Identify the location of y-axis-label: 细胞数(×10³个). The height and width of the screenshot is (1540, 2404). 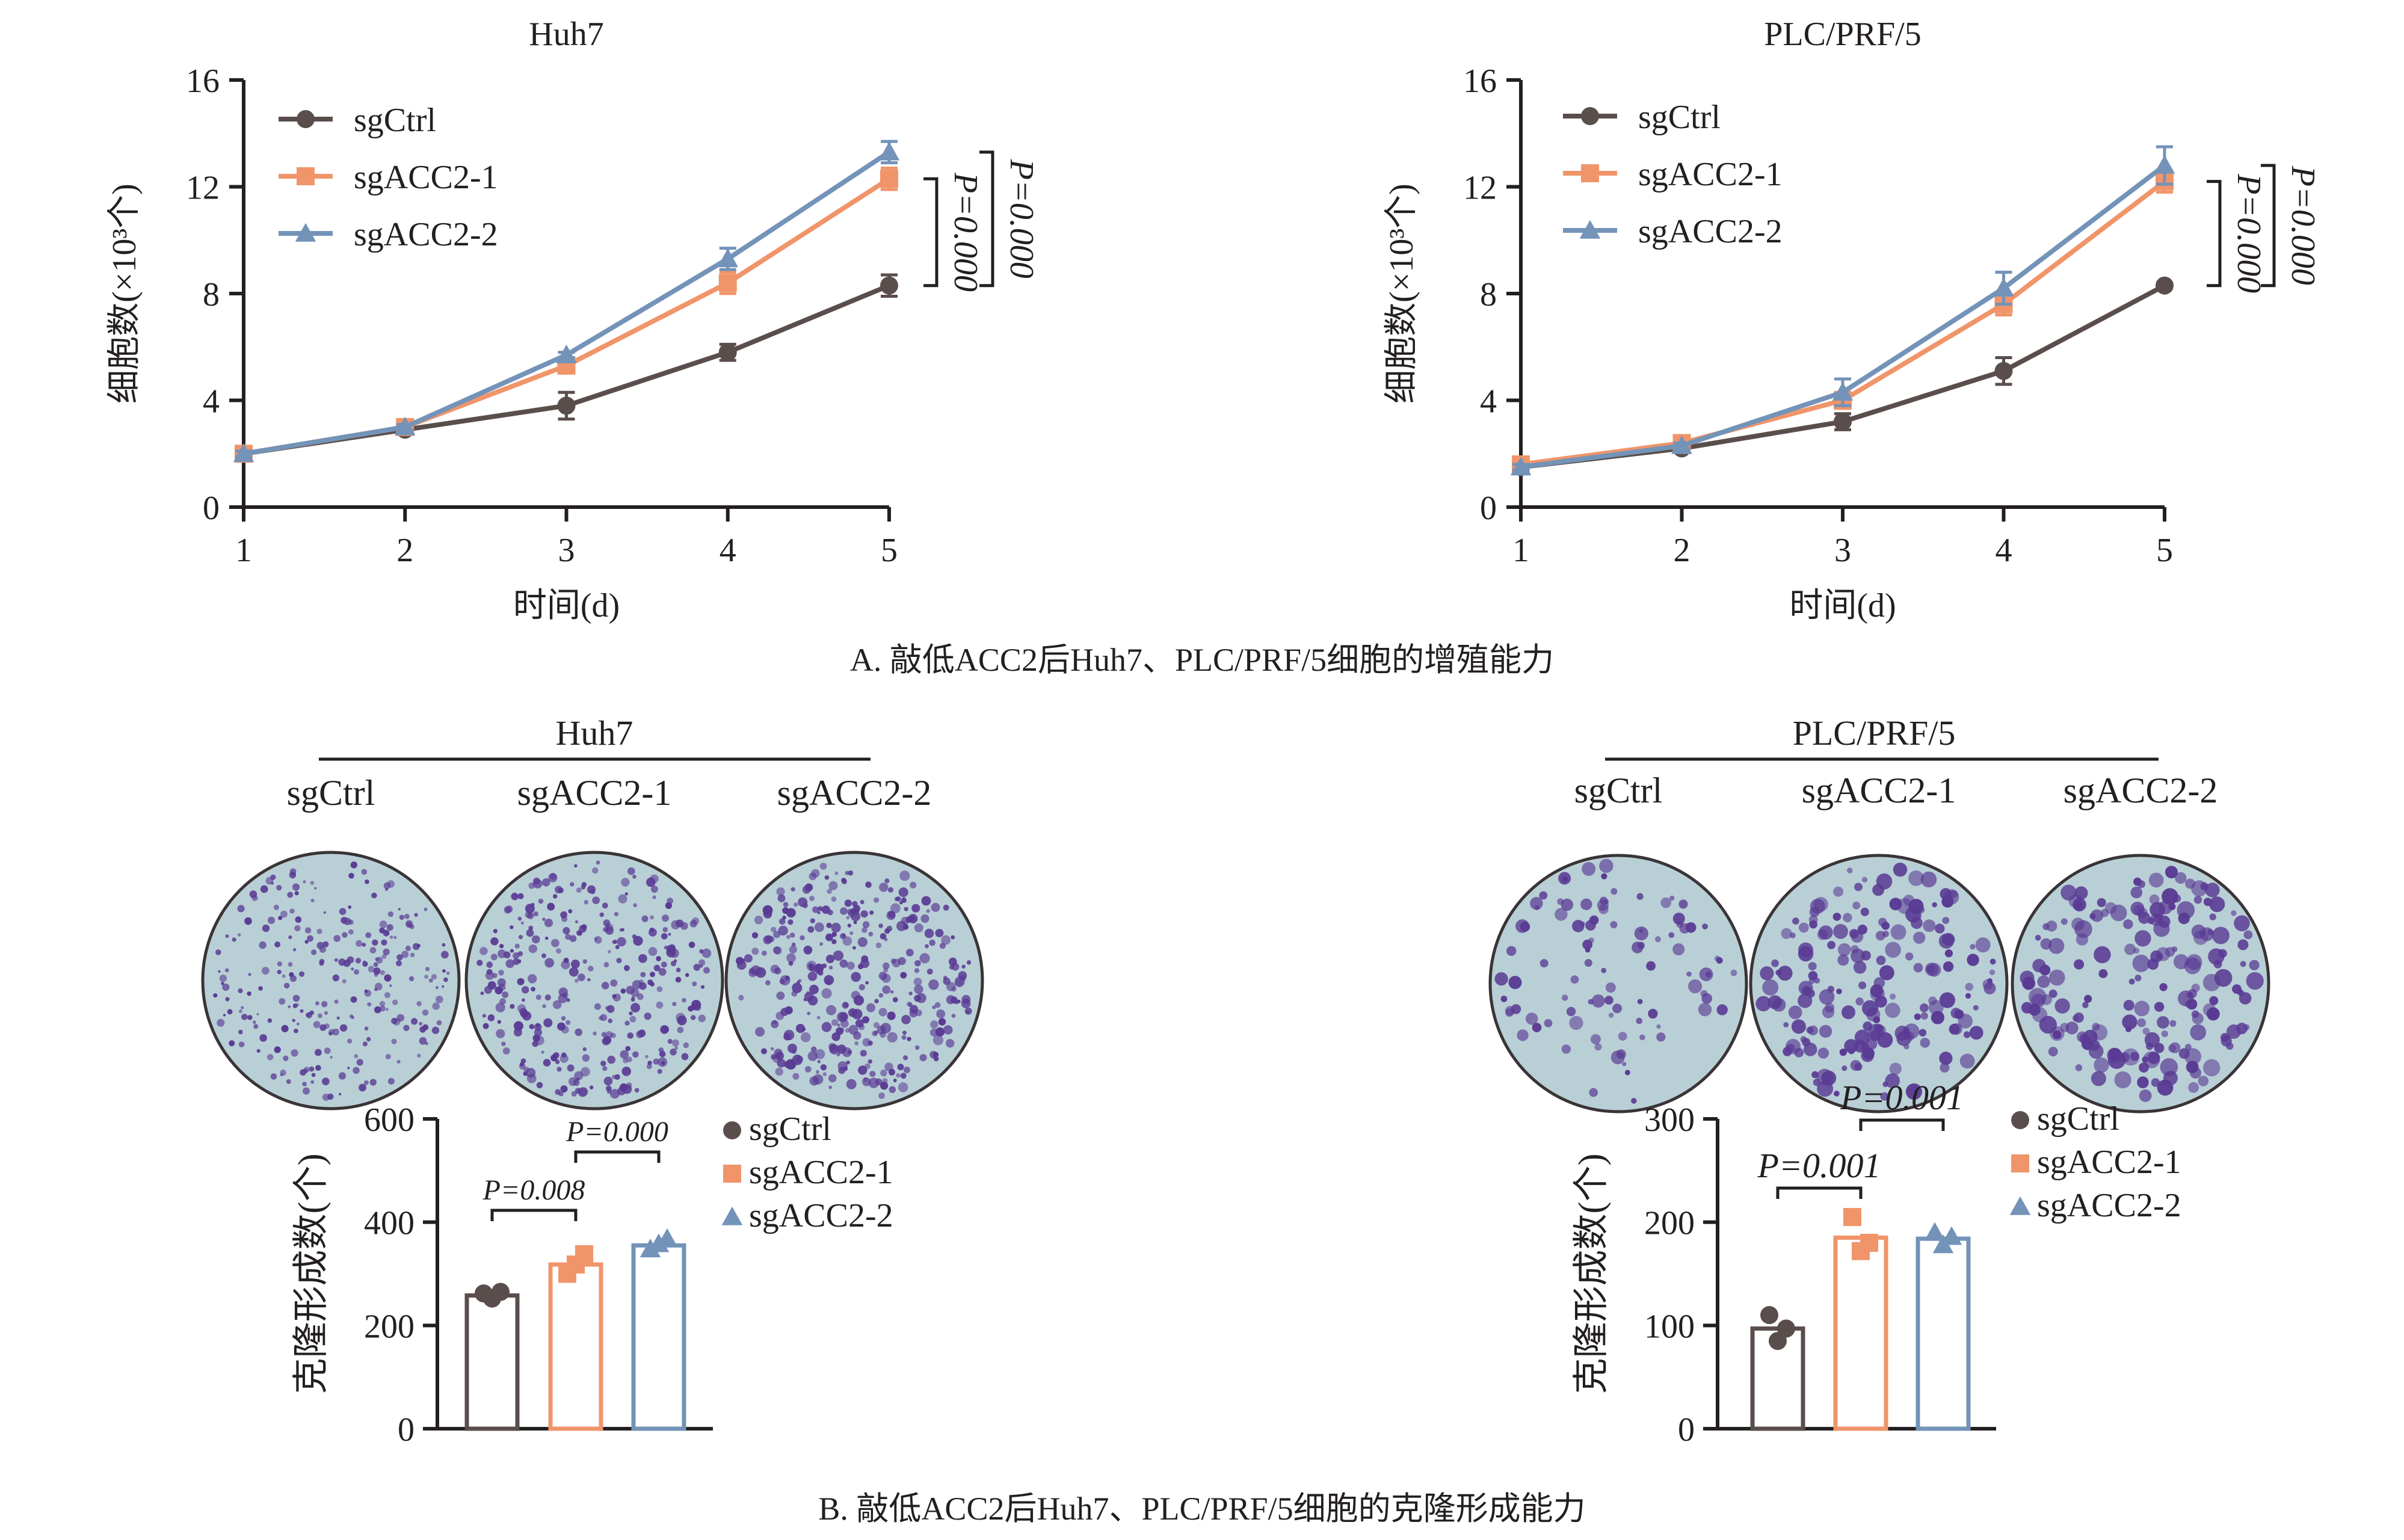
(1401, 293).